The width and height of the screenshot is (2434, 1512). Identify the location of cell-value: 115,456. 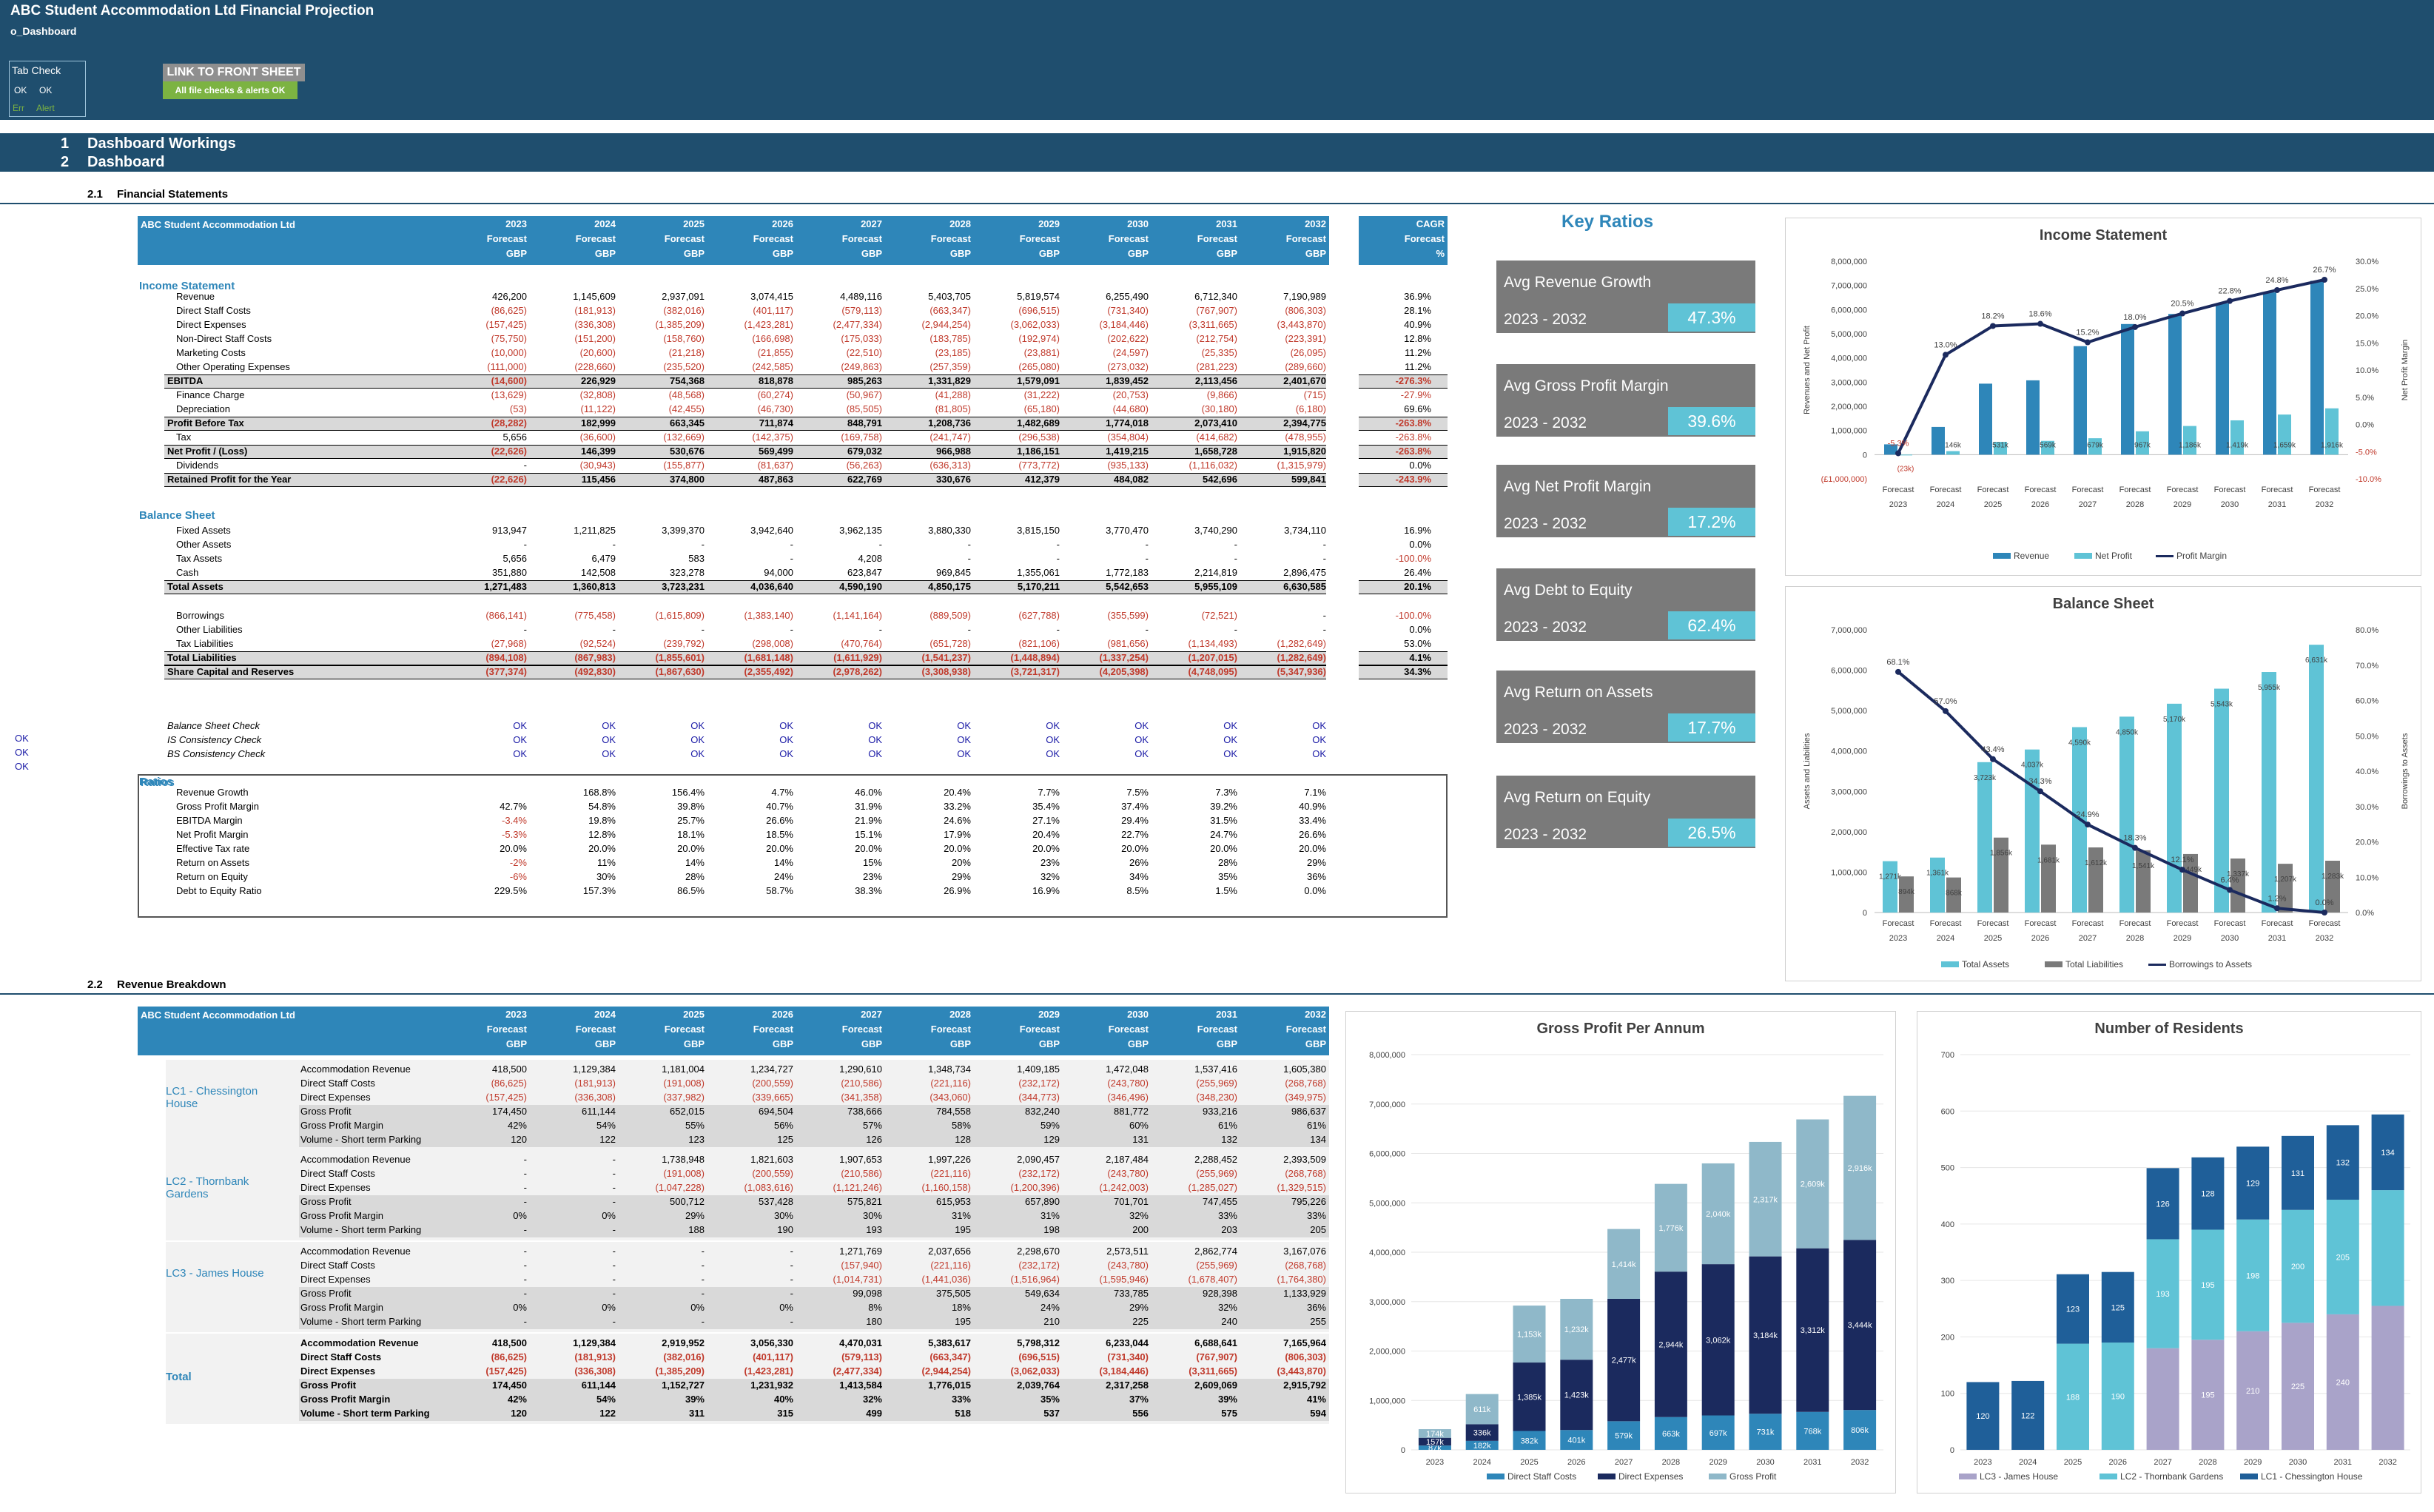
(598, 479).